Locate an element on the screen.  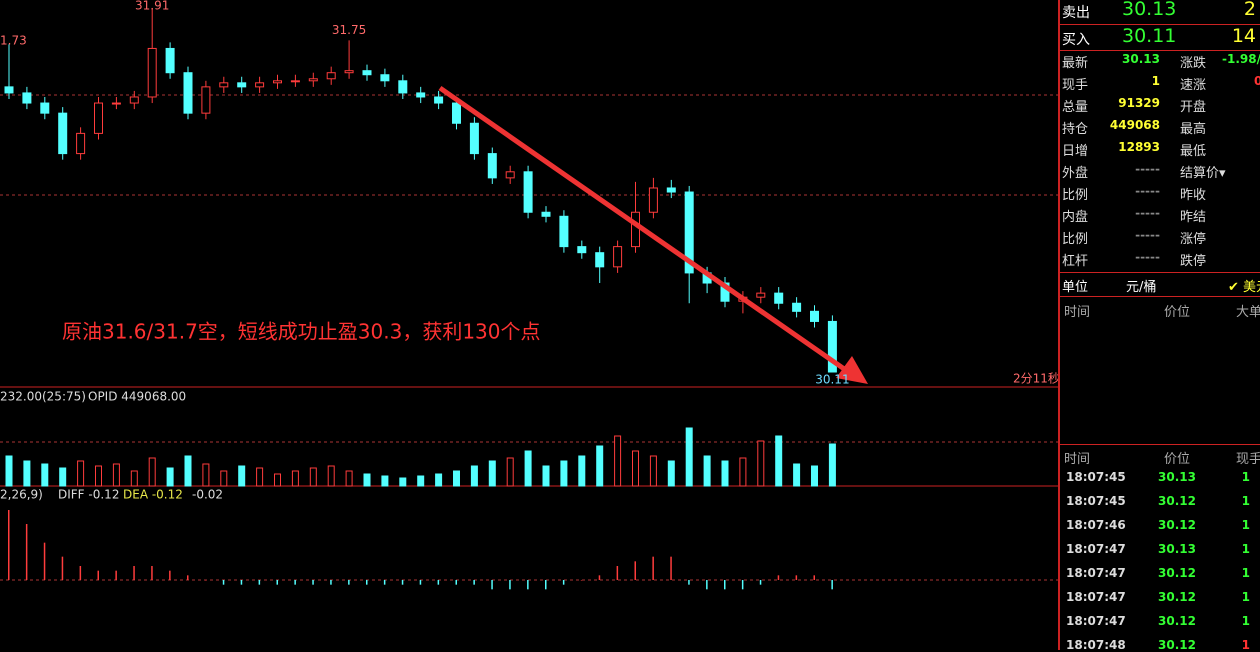
stat-label: 跌停 is located at coordinates (1193, 261).